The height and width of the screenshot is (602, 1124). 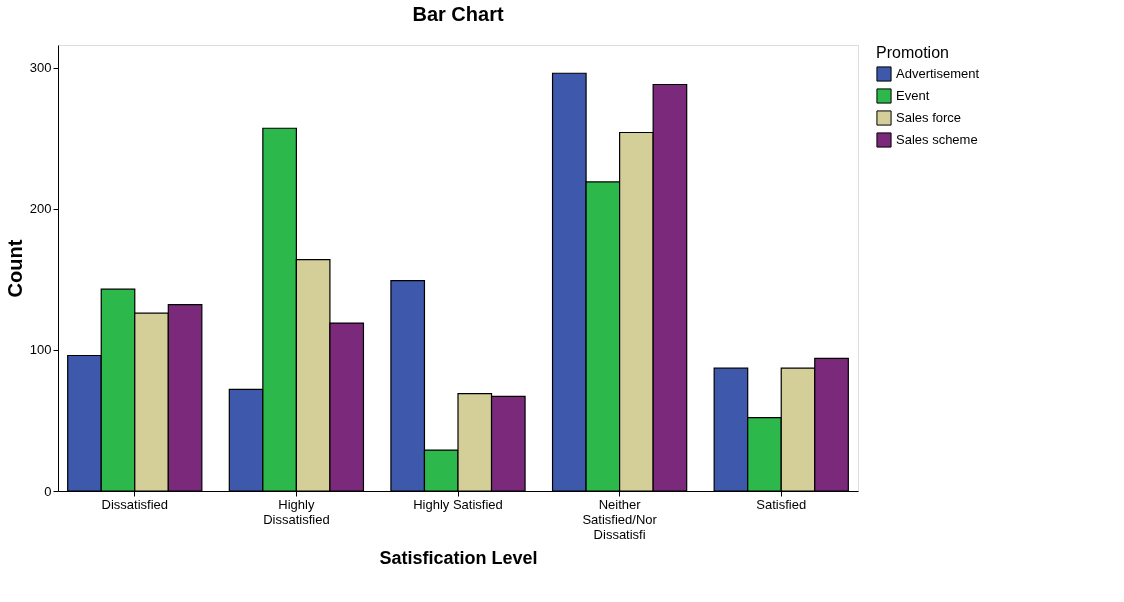 I want to click on y-tick-label: 200, so click(x=40, y=209).